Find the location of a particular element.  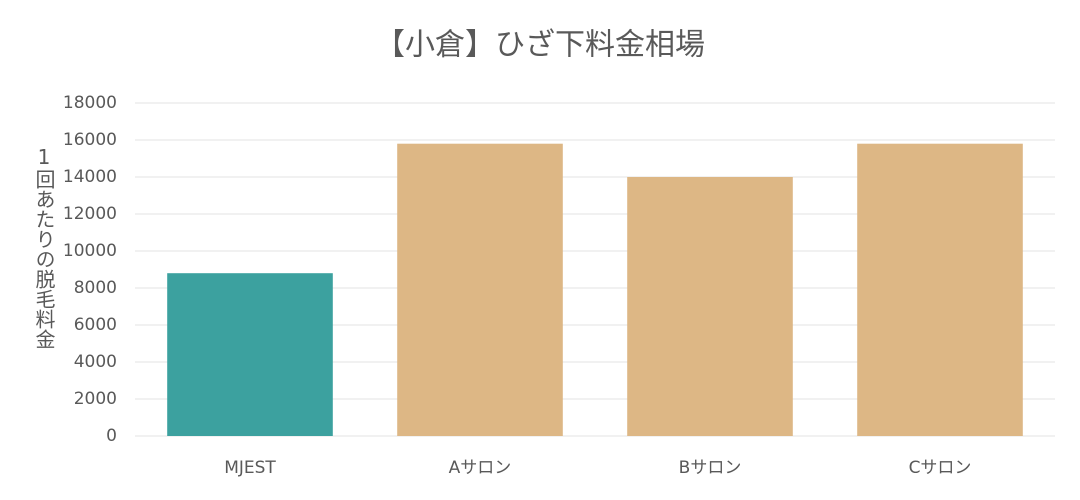

y-tick-label: 18000 is located at coordinates (90, 103).